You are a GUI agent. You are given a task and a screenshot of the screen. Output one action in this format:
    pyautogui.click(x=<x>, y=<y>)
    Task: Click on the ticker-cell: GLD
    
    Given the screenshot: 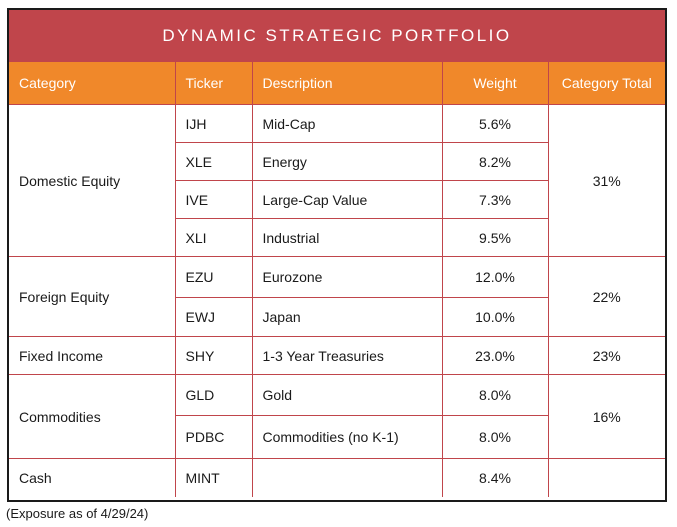 What is the action you would take?
    pyautogui.click(x=213, y=395)
    